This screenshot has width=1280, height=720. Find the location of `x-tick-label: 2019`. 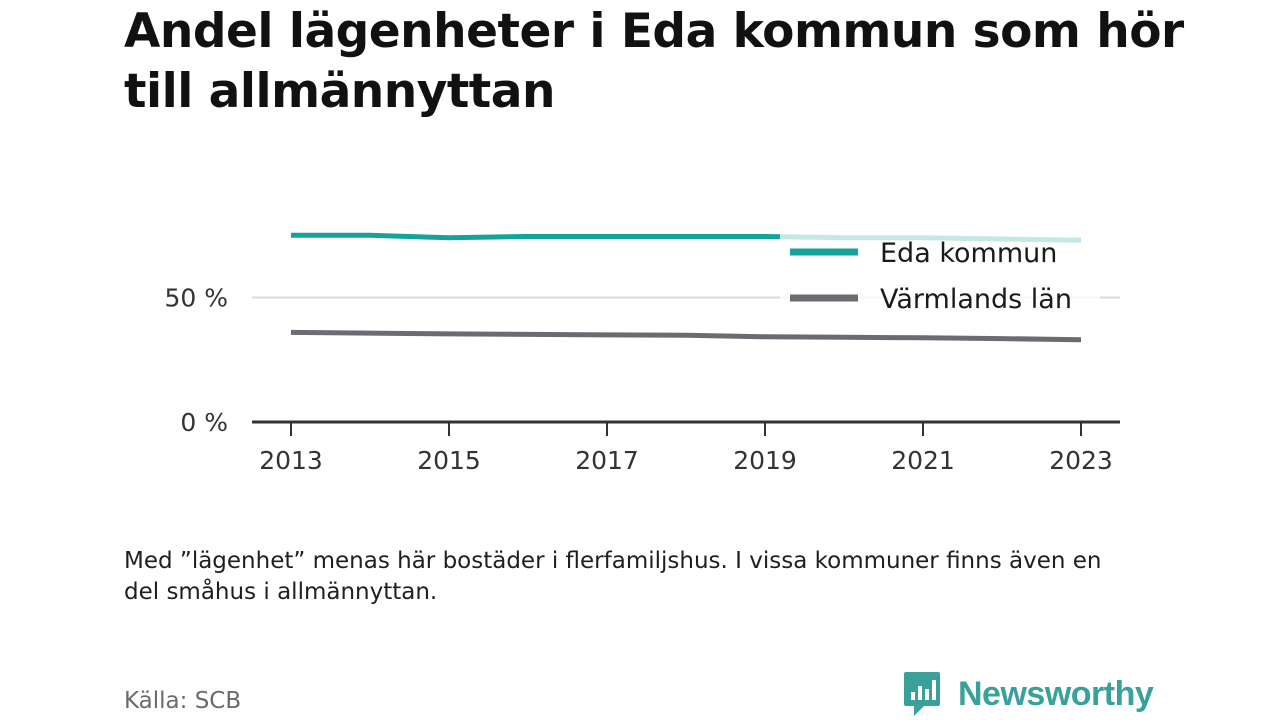

x-tick-label: 2019 is located at coordinates (765, 460).